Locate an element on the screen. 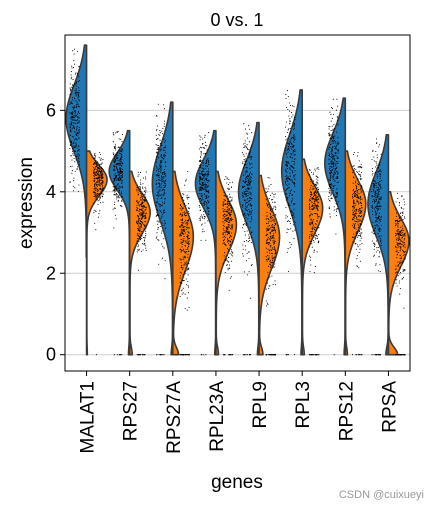 The width and height of the screenshot is (438, 511). x-tick-label: RPS27A is located at coordinates (174, 417).